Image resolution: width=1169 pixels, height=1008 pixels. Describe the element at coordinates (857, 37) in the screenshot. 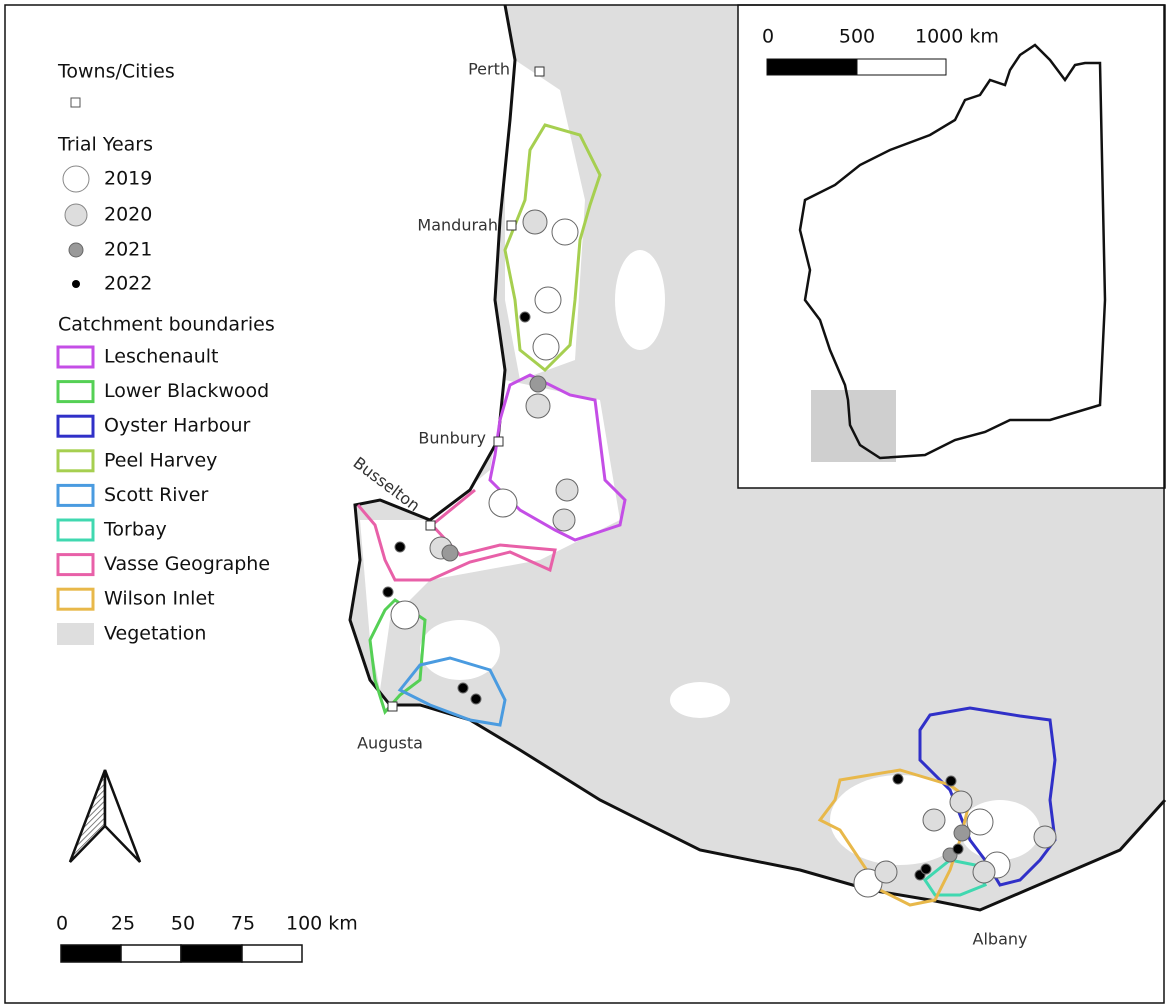

I see `inset-scale-label: 500` at that location.